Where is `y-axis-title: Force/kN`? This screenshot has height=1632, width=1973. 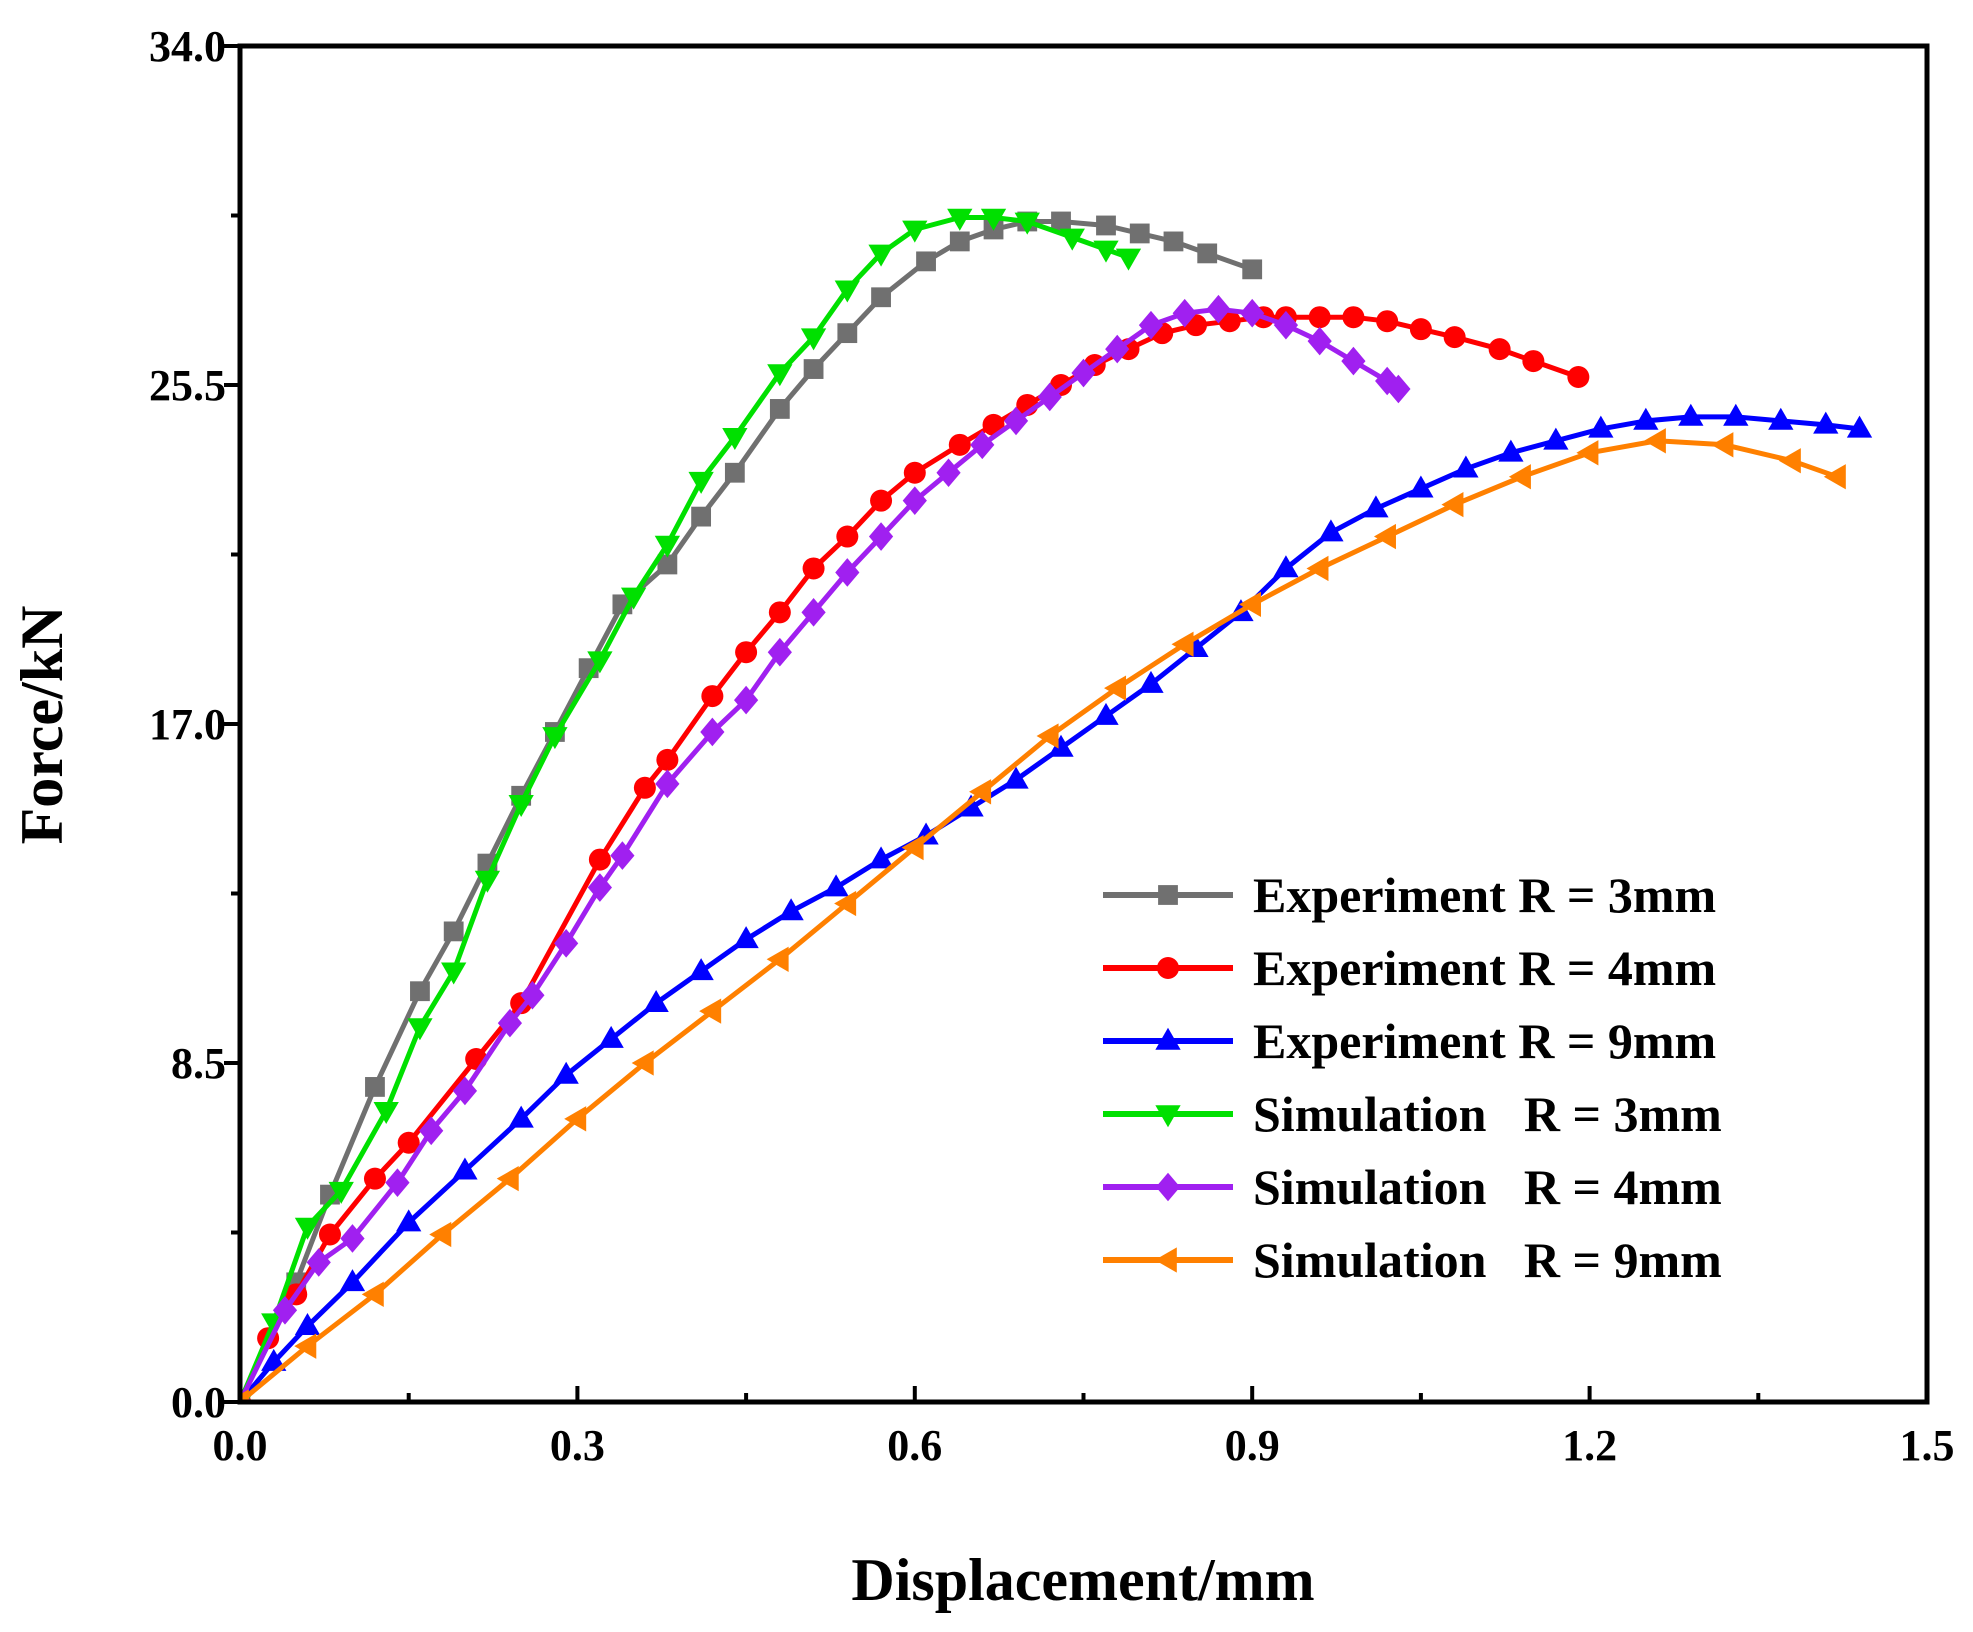 y-axis-title: Force/kN is located at coordinates (42, 725).